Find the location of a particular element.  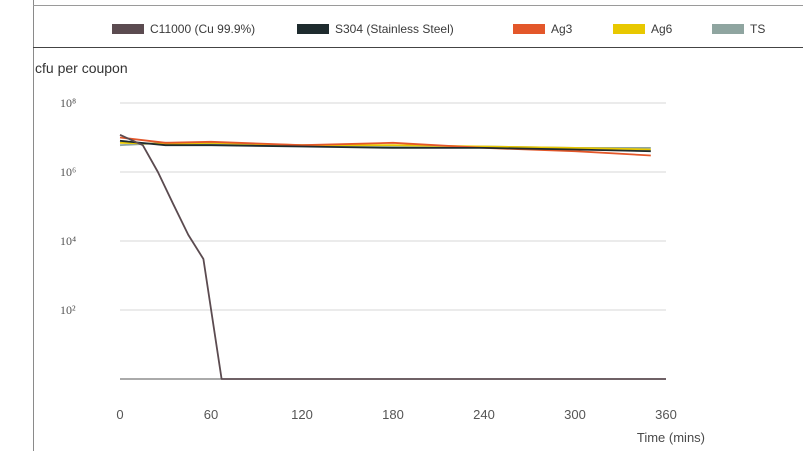

legend-item-ag6: Ag6 is located at coordinates (642, 29).